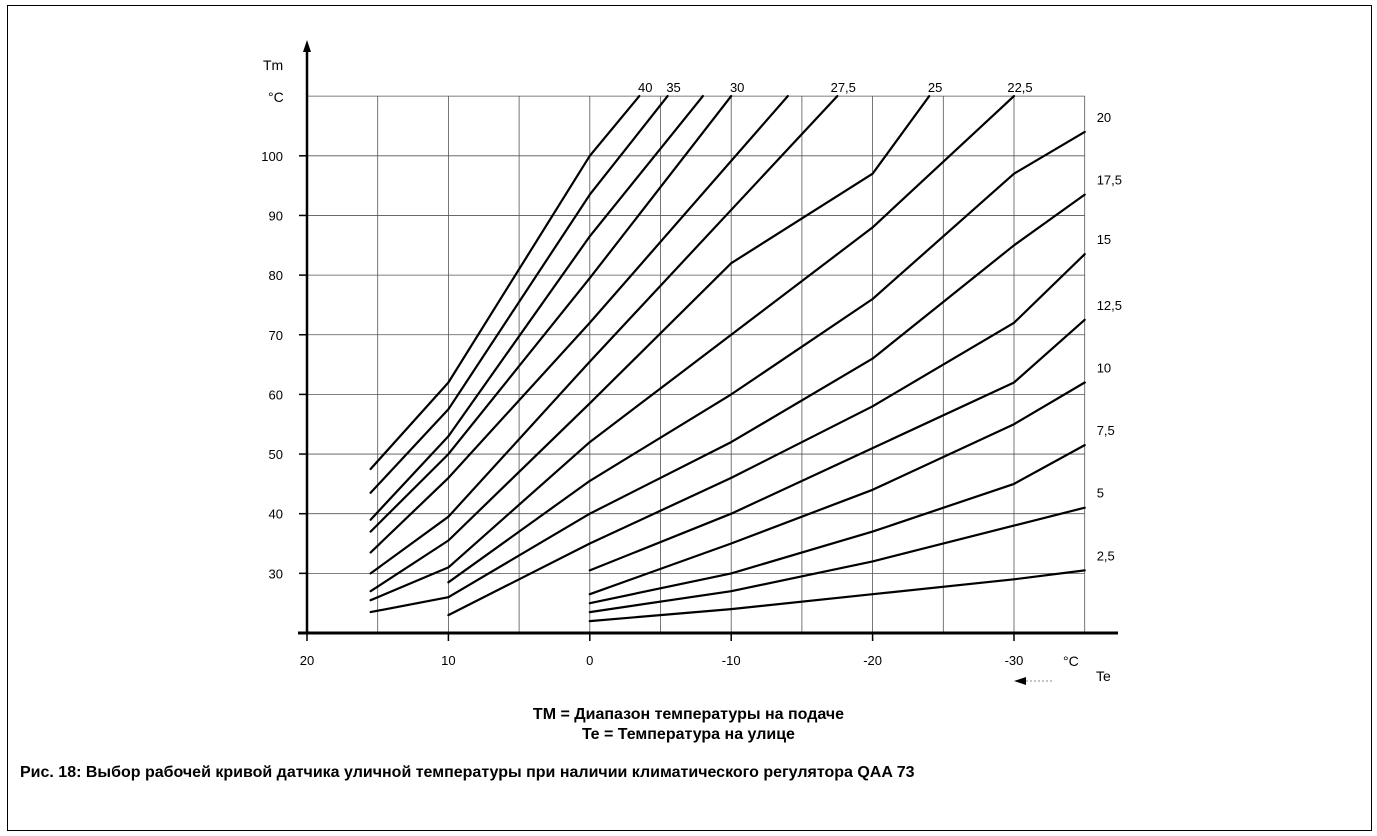 The image size is (1377, 836). What do you see at coordinates (273, 65) in the screenshot?
I see `y-axis-label: Tm` at bounding box center [273, 65].